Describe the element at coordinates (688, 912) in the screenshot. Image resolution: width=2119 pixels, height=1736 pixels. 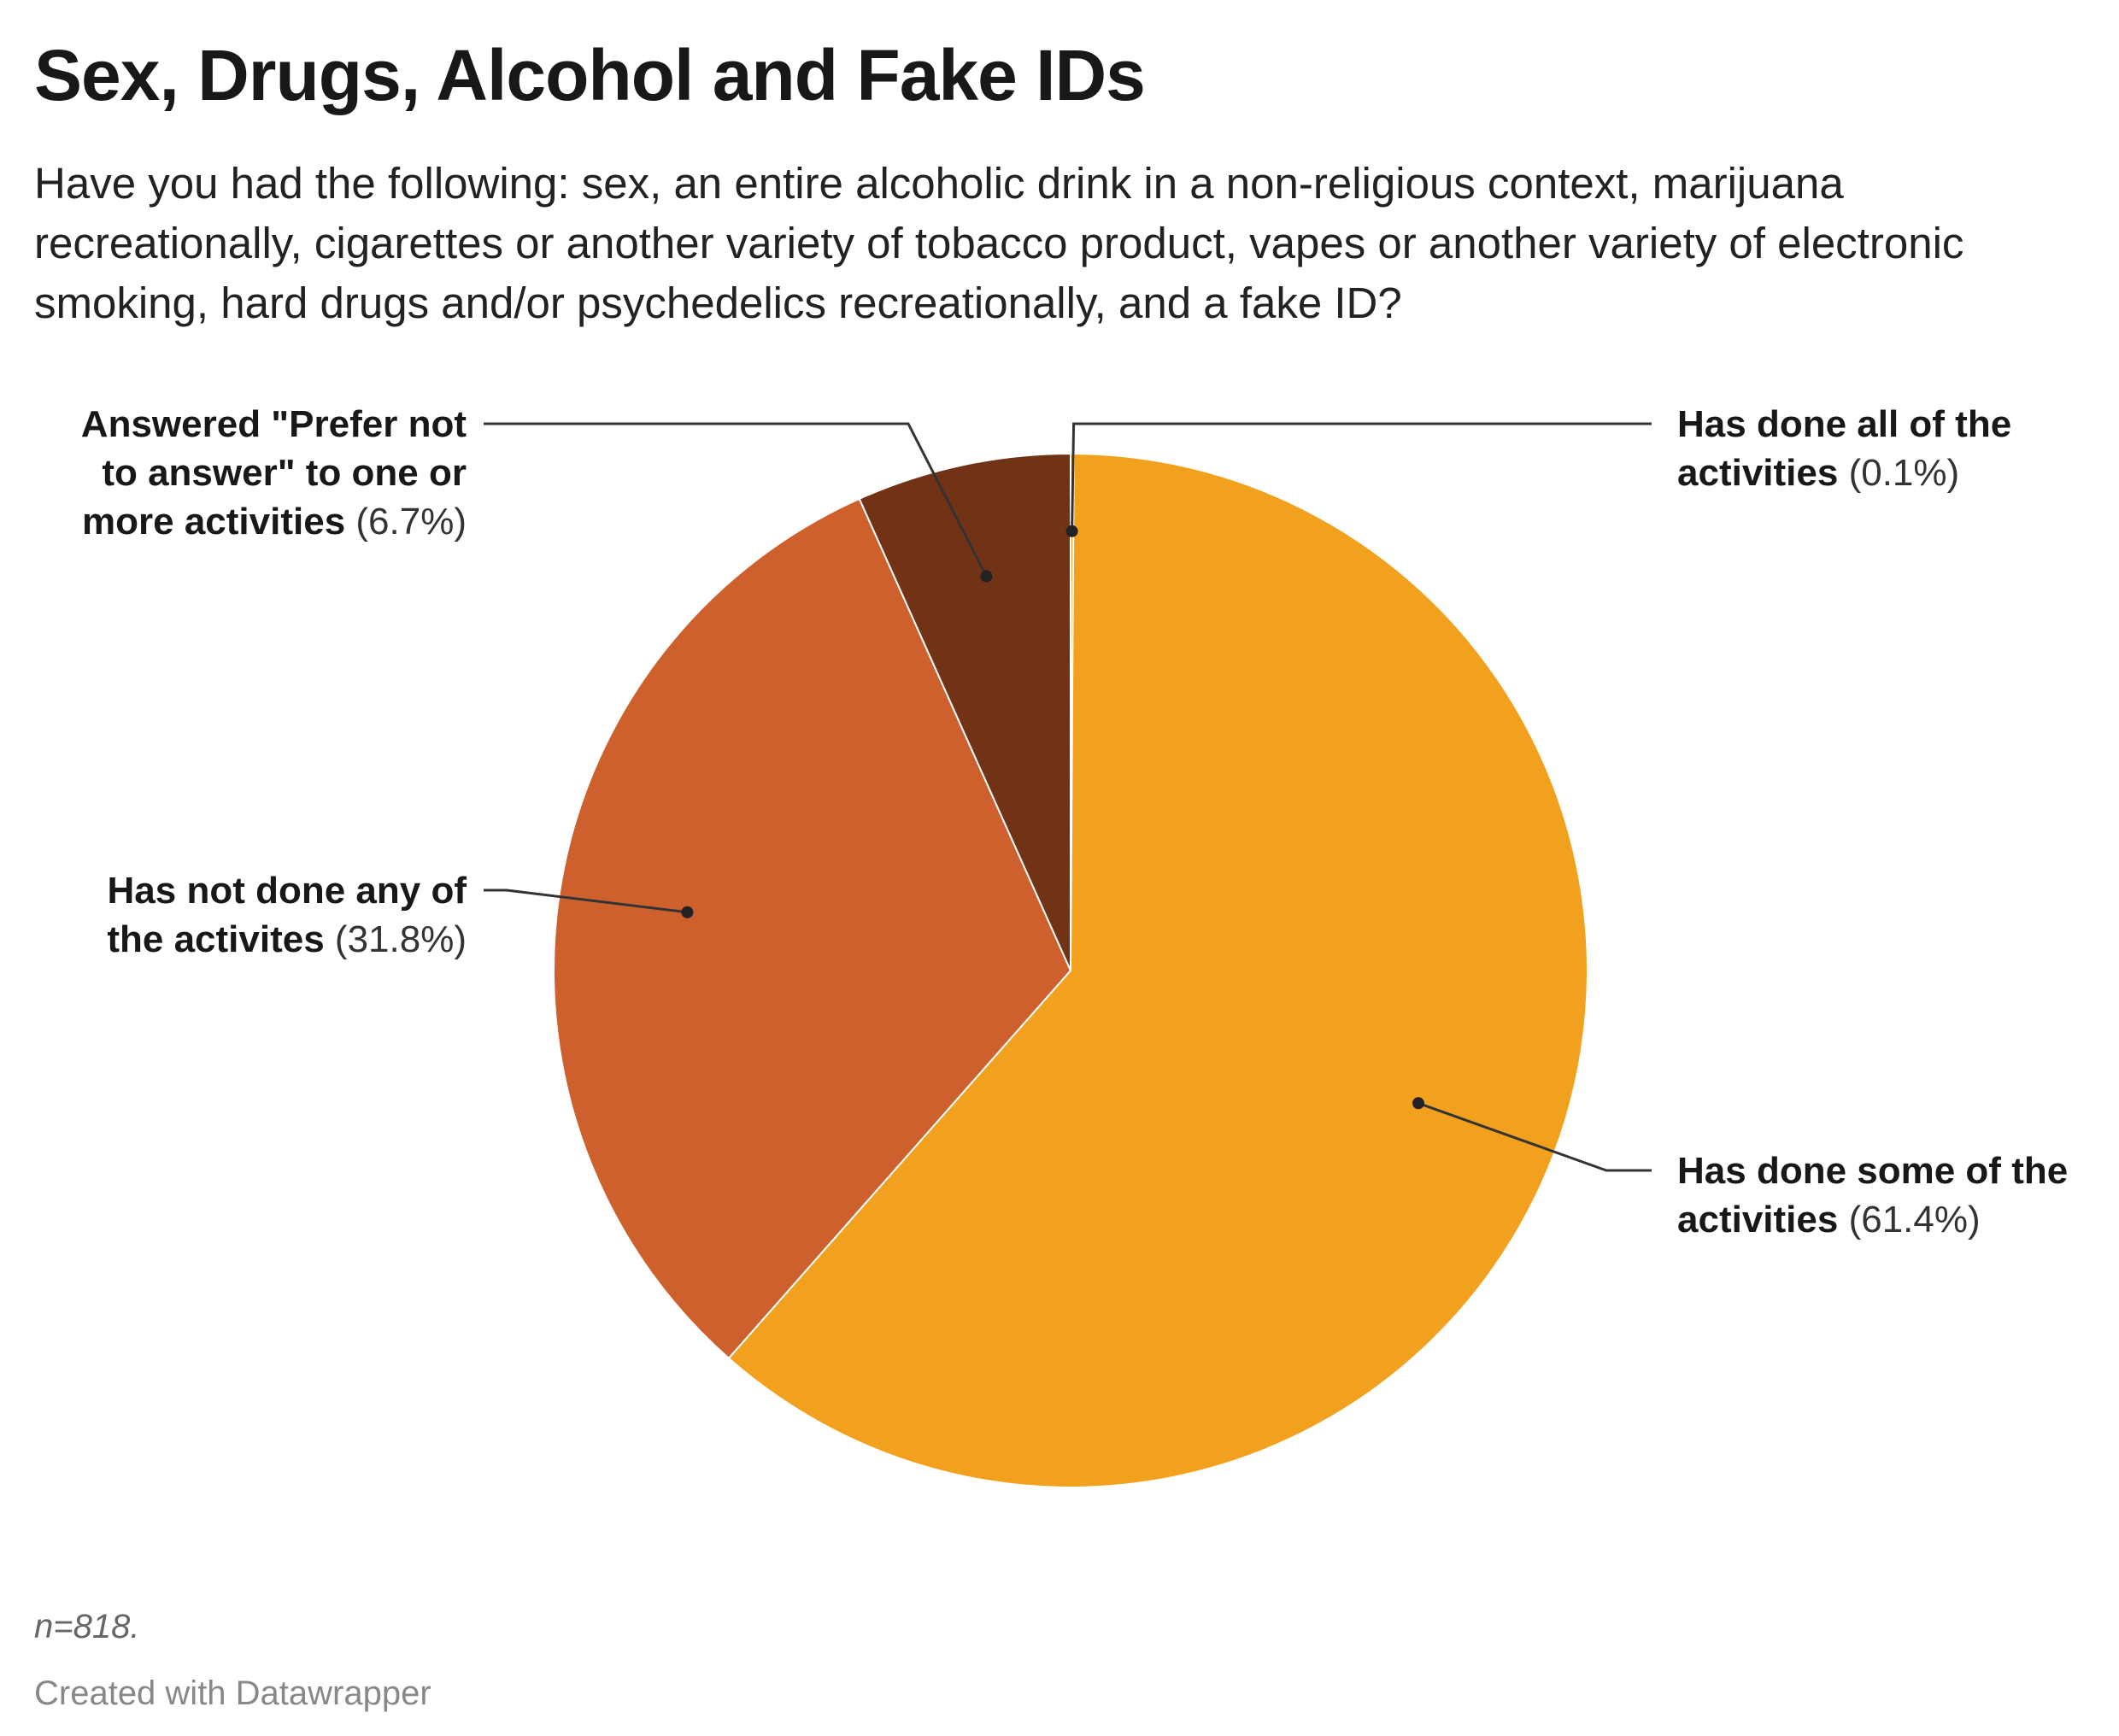
I see `leader-dot-none` at that location.